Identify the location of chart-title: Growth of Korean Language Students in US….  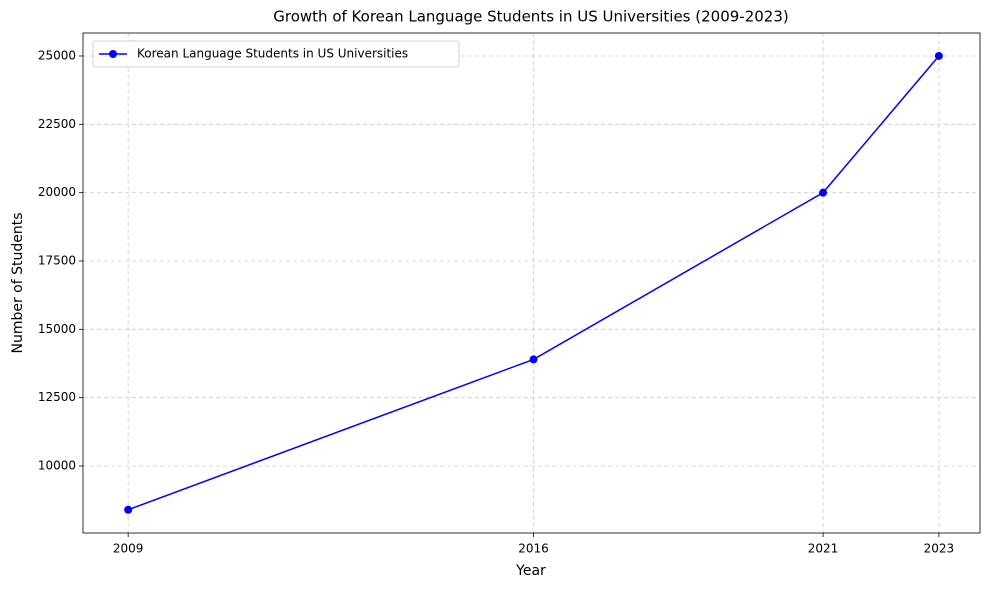
(530, 17).